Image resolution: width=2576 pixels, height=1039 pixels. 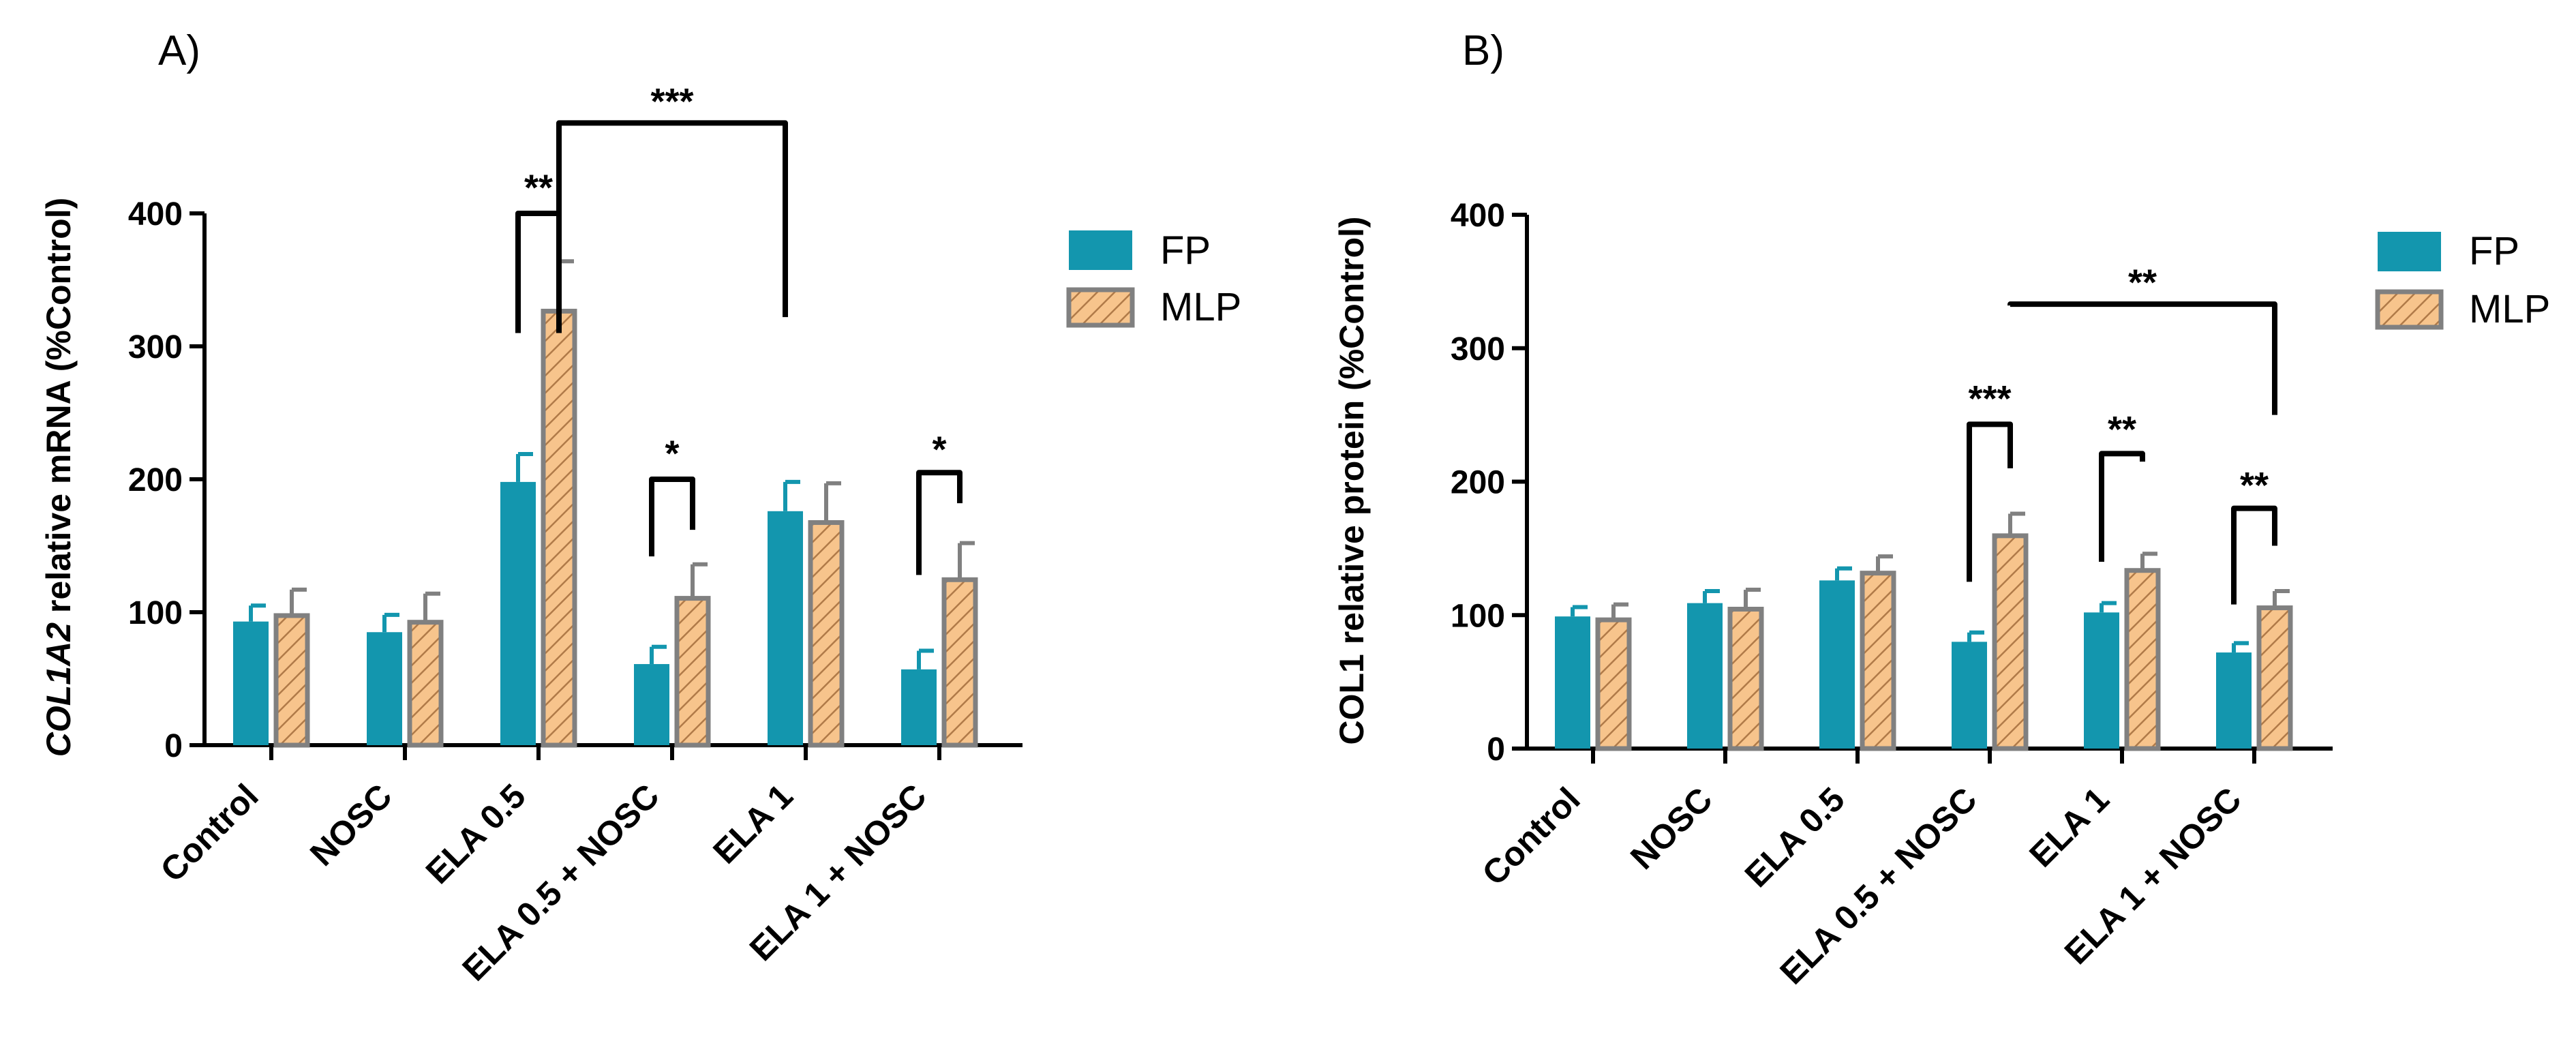 I want to click on panel-b-y-tick-label: 300, so click(x=1478, y=349).